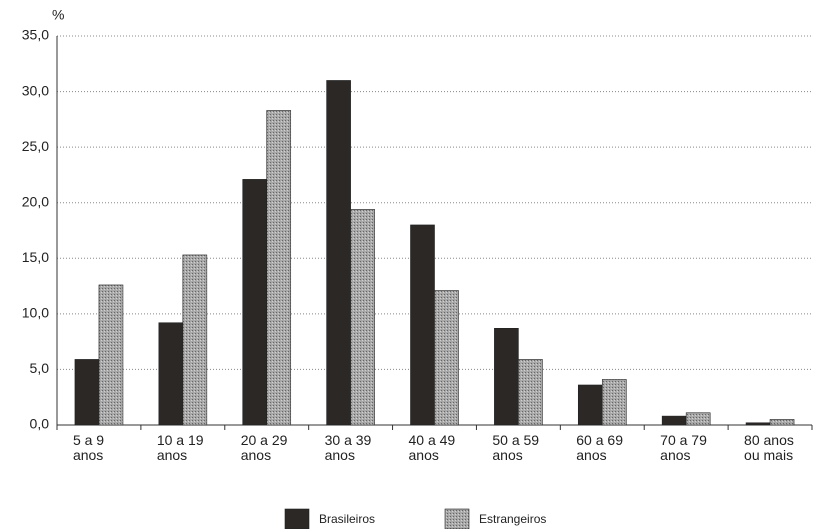 The image size is (815, 529). Describe the element at coordinates (58, 15) in the screenshot. I see `y-unit: %` at that location.